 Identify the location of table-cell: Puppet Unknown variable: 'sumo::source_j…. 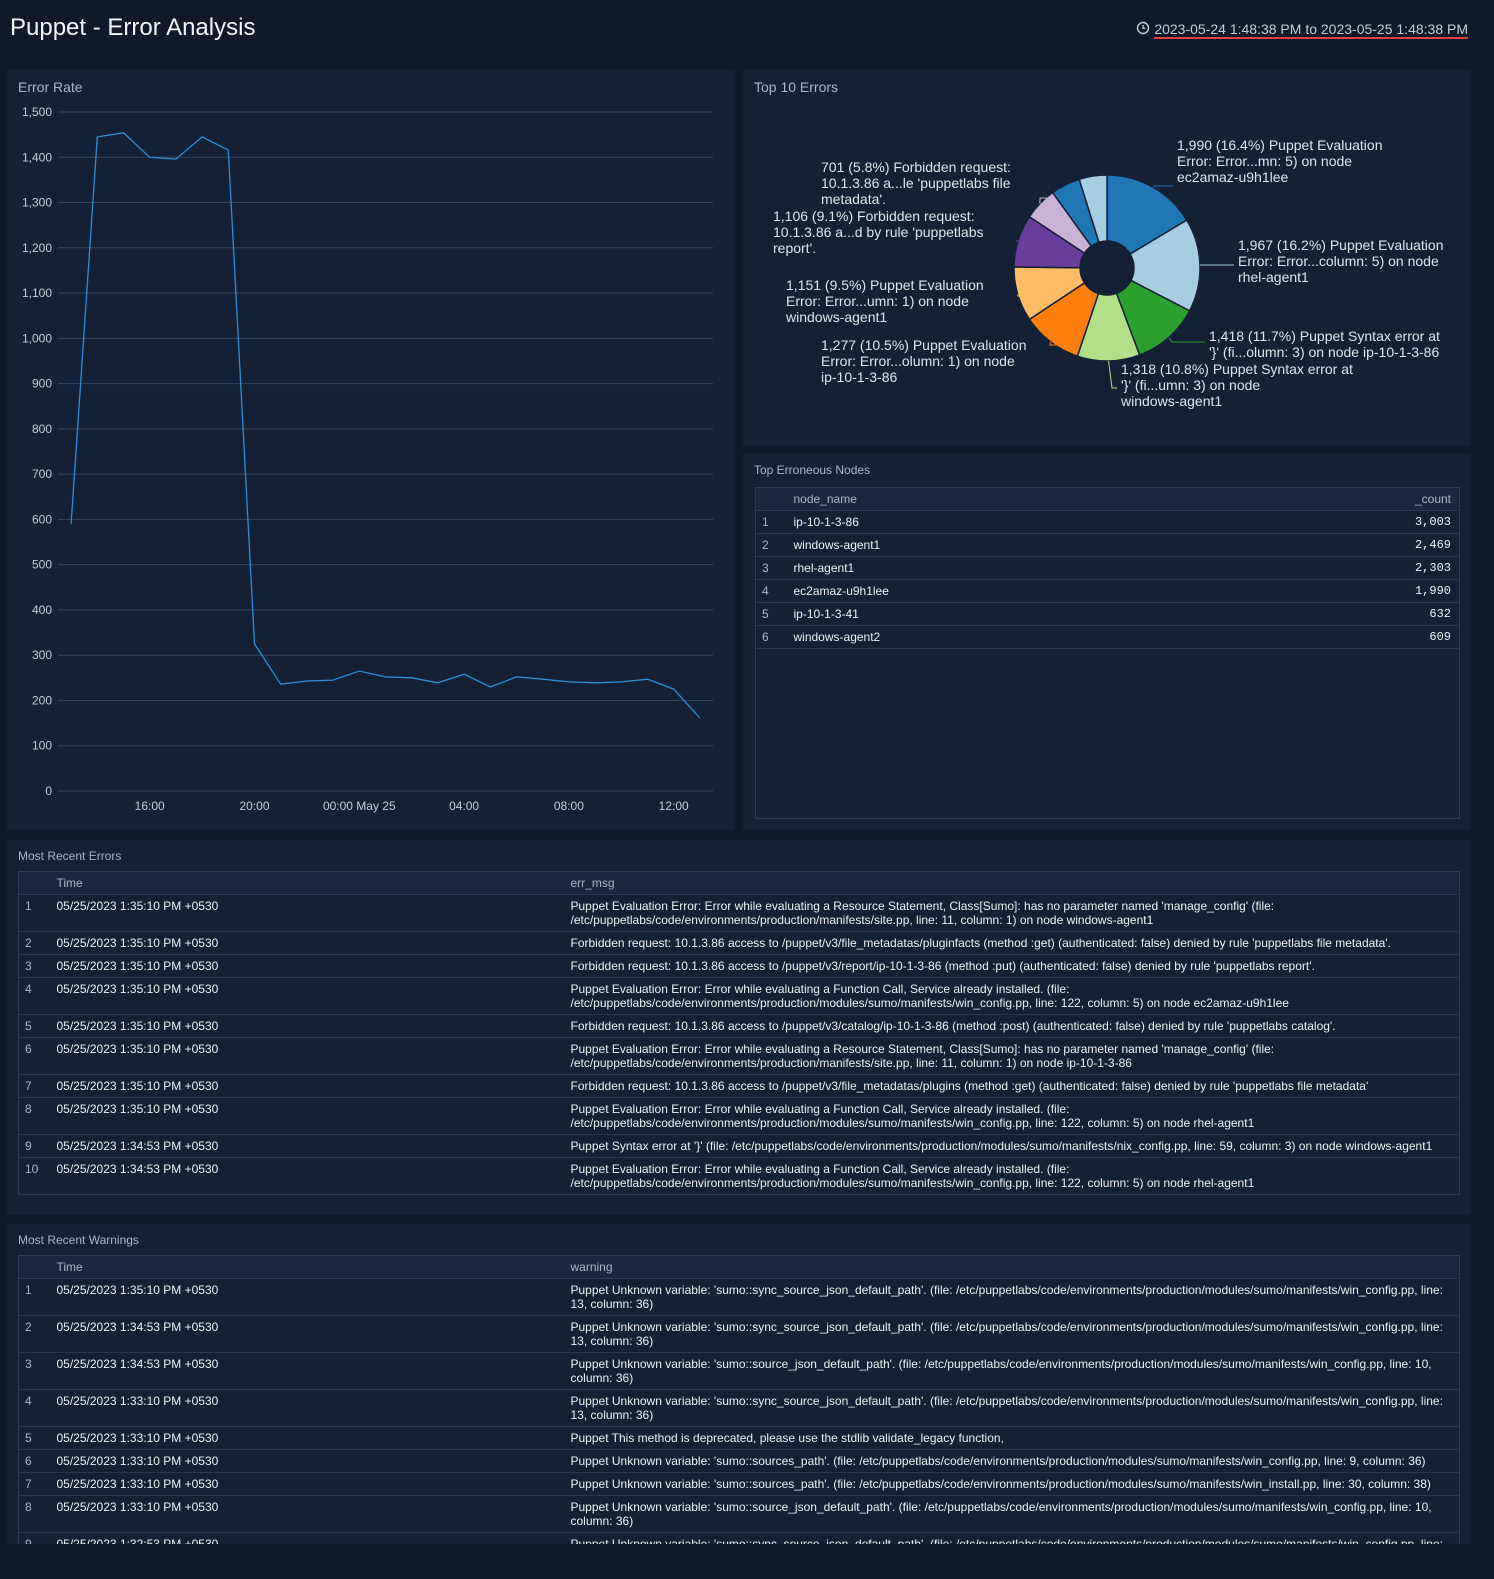
(1011, 1514).